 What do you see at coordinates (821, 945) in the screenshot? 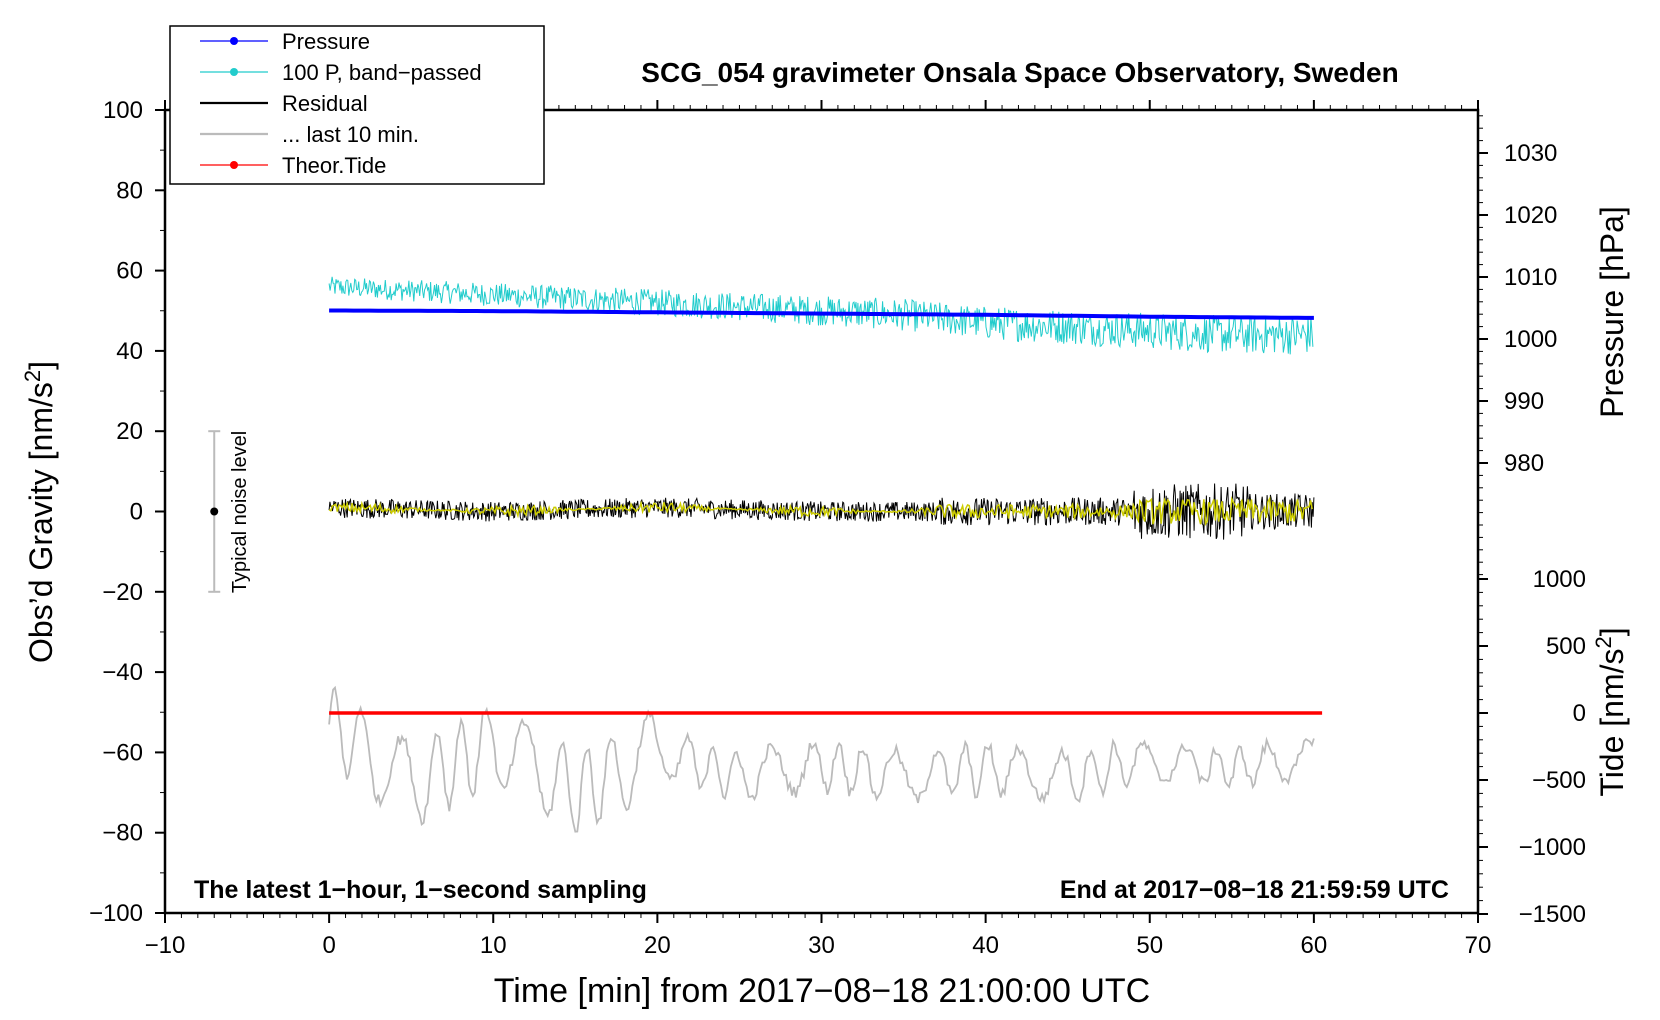
I see `x-tick-label: 30` at bounding box center [821, 945].